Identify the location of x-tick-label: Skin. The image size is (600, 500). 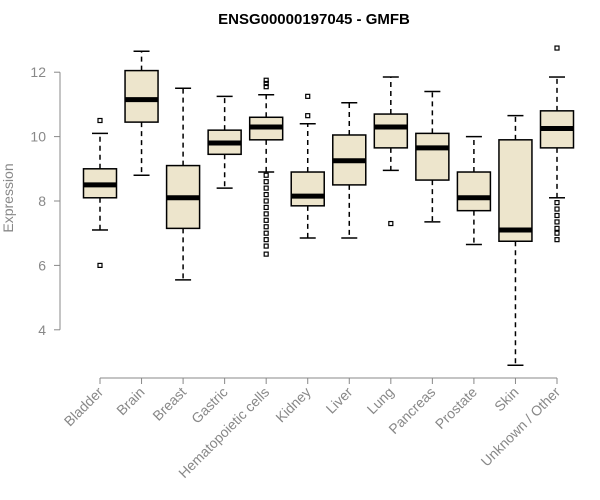
(506, 399).